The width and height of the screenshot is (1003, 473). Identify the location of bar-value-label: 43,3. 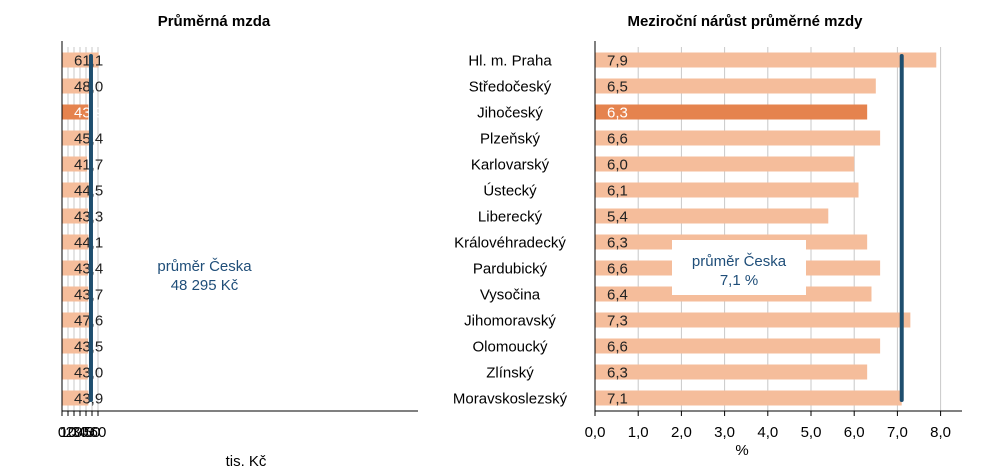
(88, 217).